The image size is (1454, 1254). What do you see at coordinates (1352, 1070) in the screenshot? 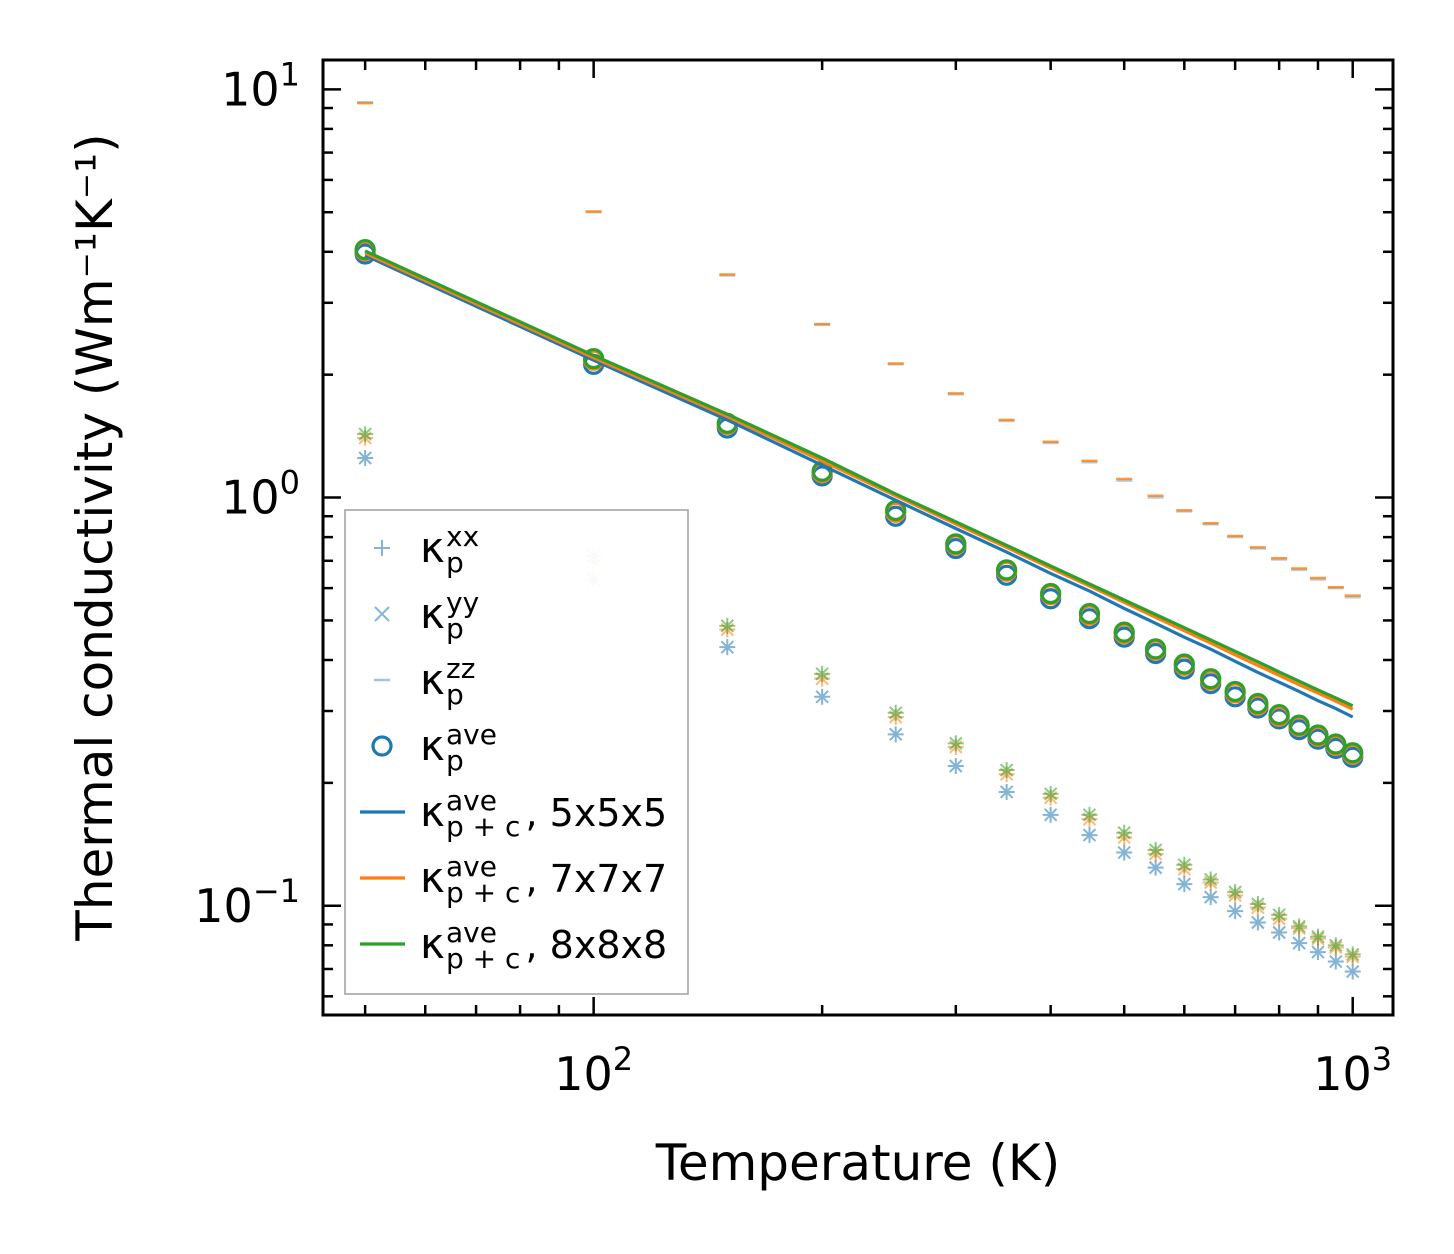
I see `x-tick-label: 103` at bounding box center [1352, 1070].